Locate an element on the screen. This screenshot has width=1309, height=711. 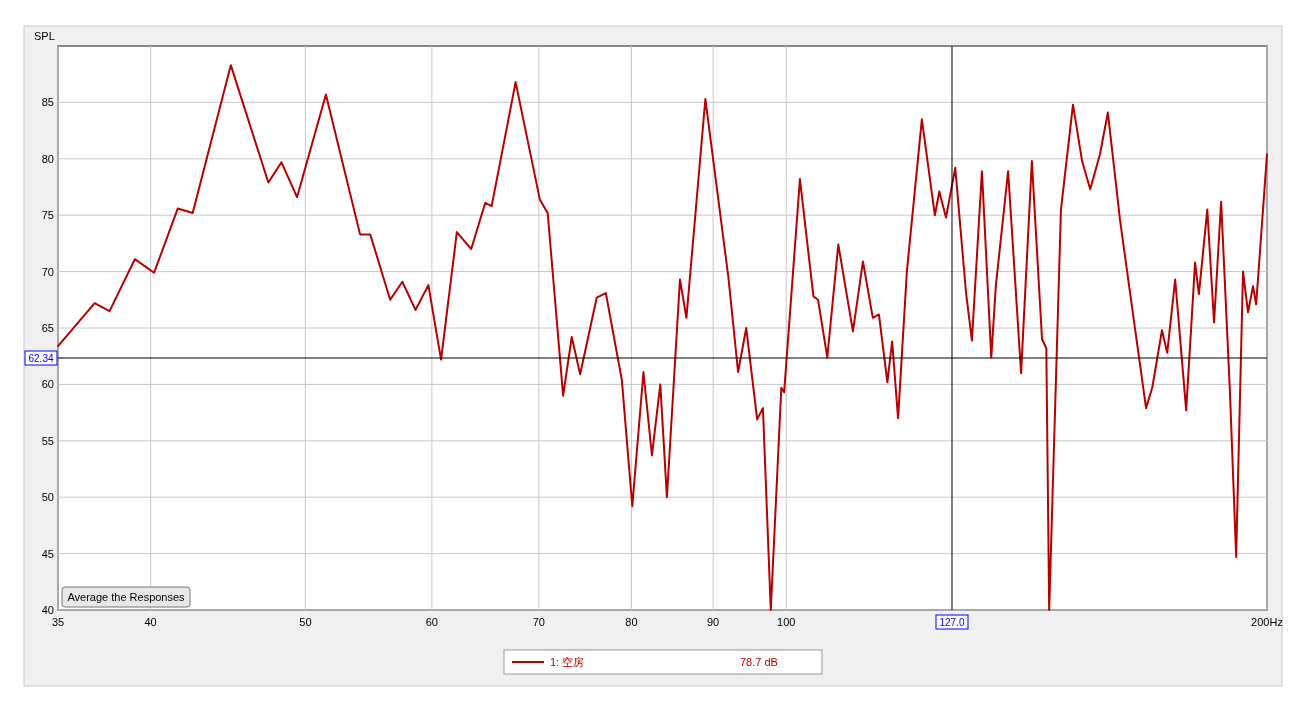
legend-label: 1: 空房 is located at coordinates (567, 662).